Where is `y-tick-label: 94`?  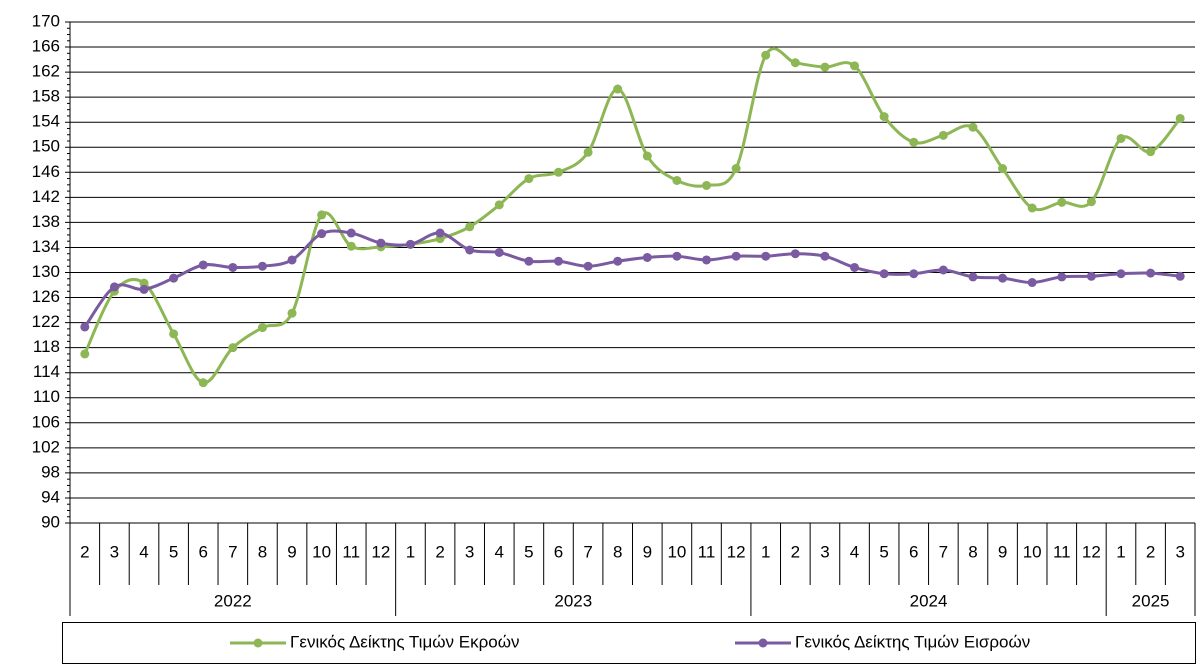
y-tick-label: 94 is located at coordinates (50, 496).